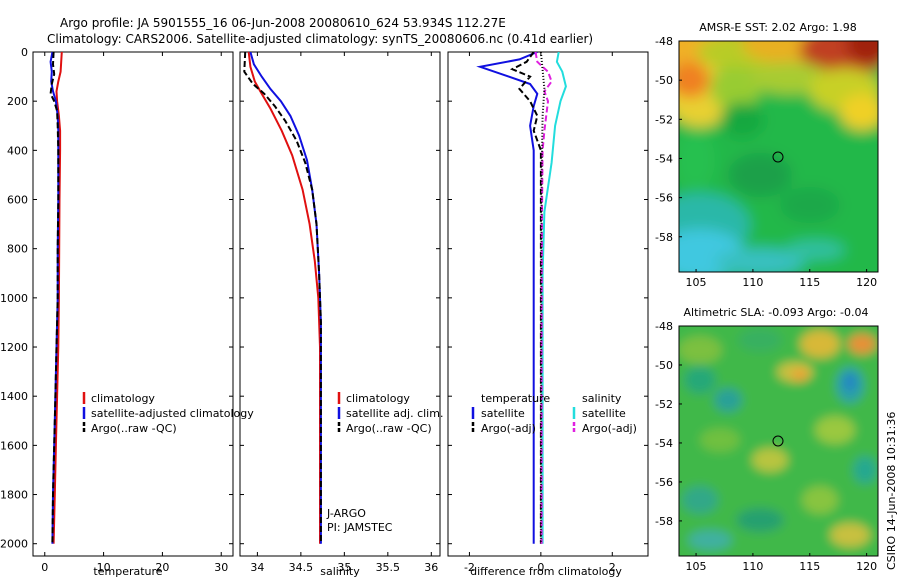  Describe the element at coordinates (104, 567) in the screenshot. I see `x-tick-label: 10` at that location.